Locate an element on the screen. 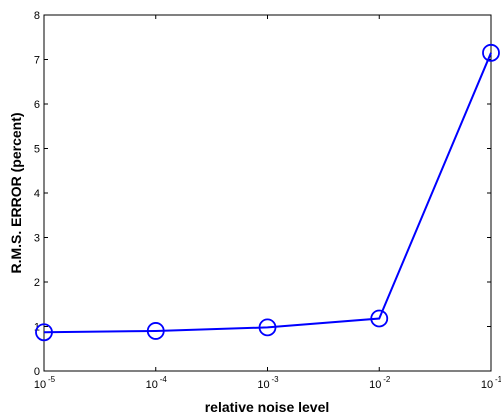 The width and height of the screenshot is (501, 420). x-tick-exponent: -1 is located at coordinates (498, 379).